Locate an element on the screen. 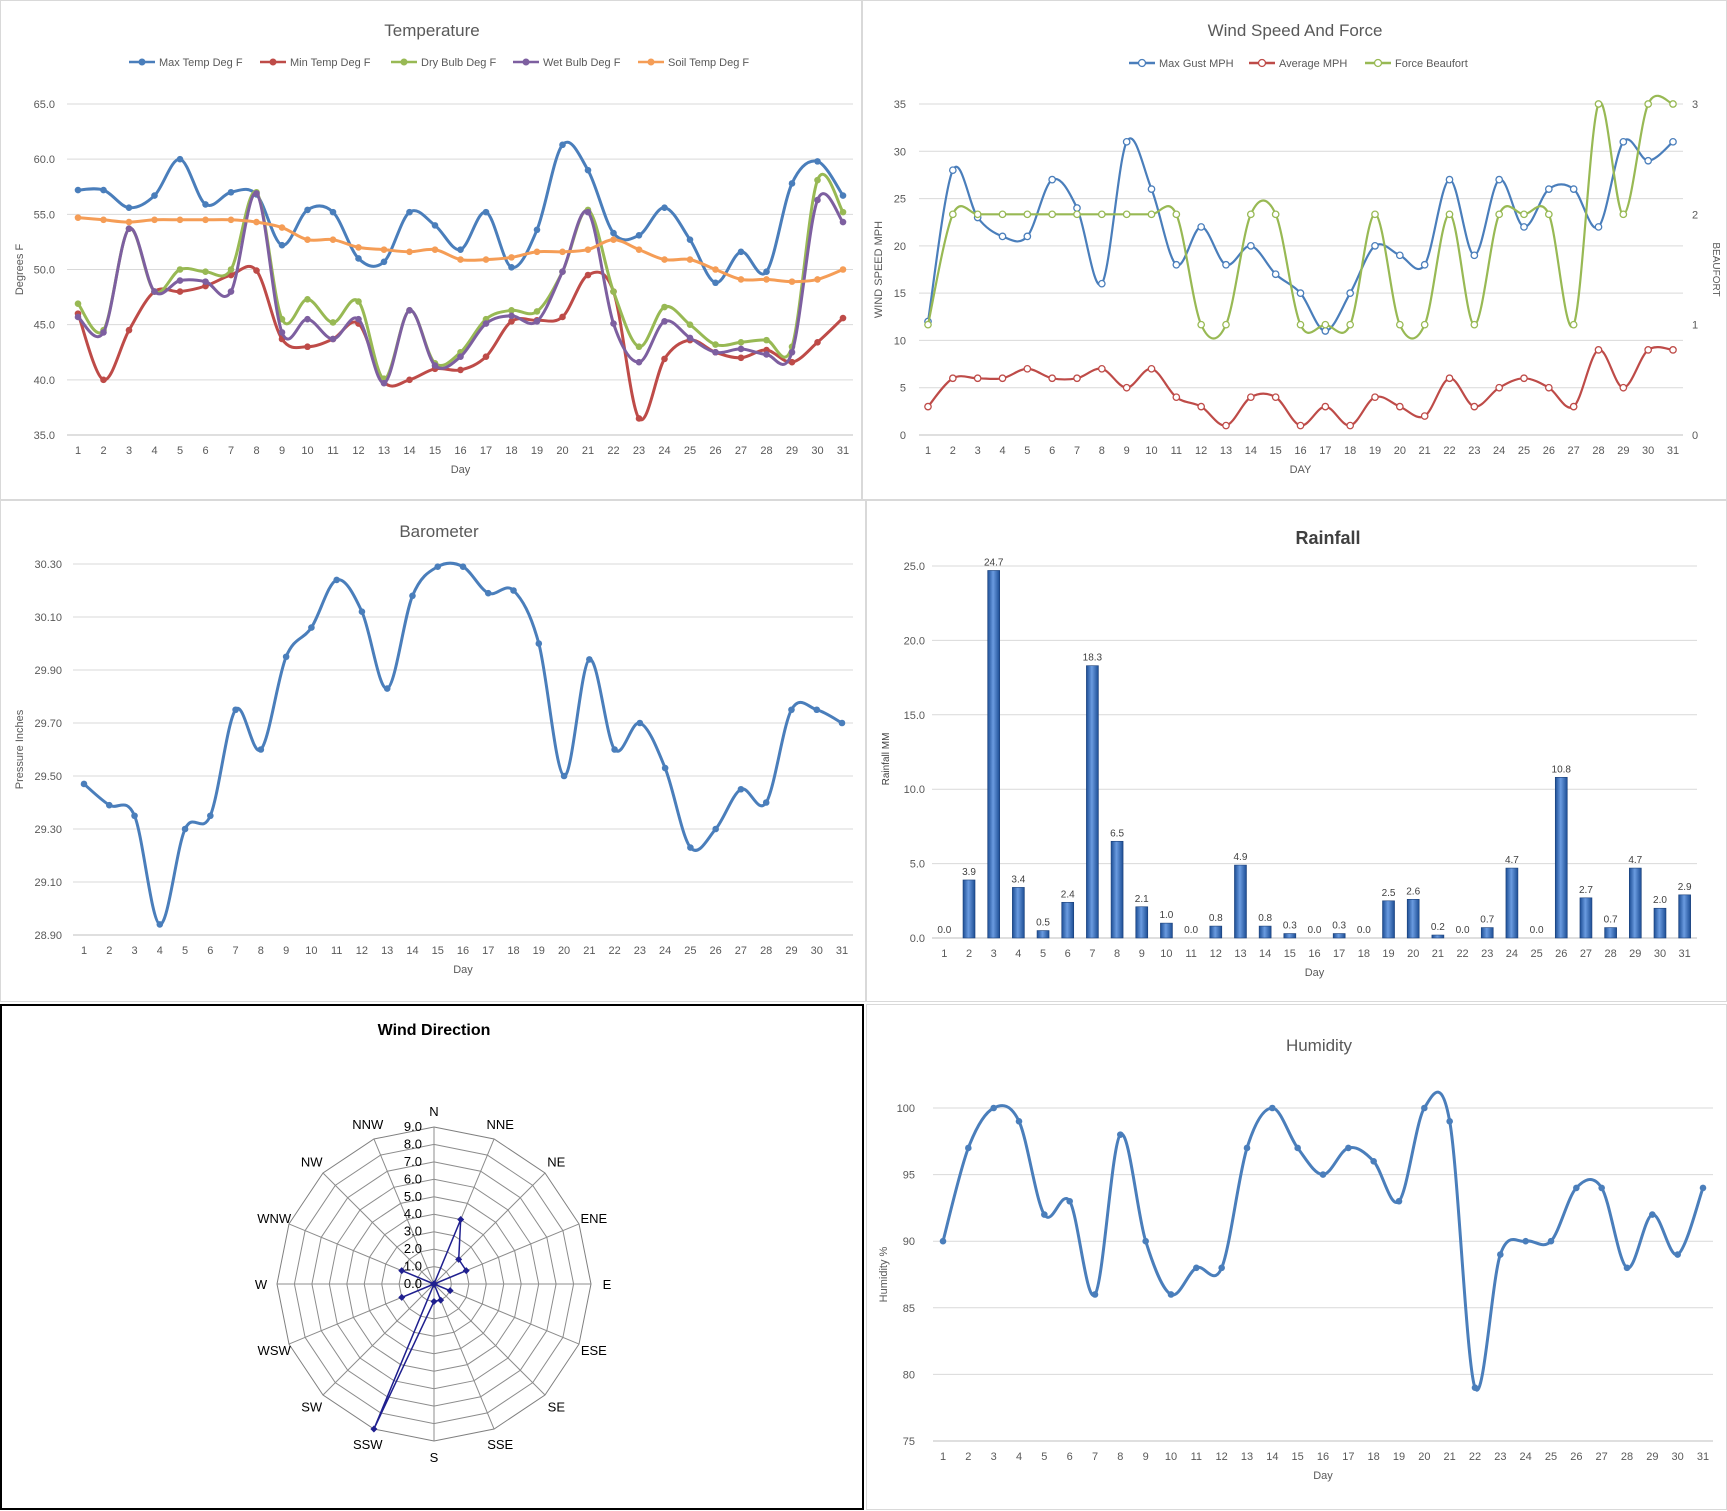 The height and width of the screenshot is (1511, 1727). x-tick-label: 15 is located at coordinates (435, 451).